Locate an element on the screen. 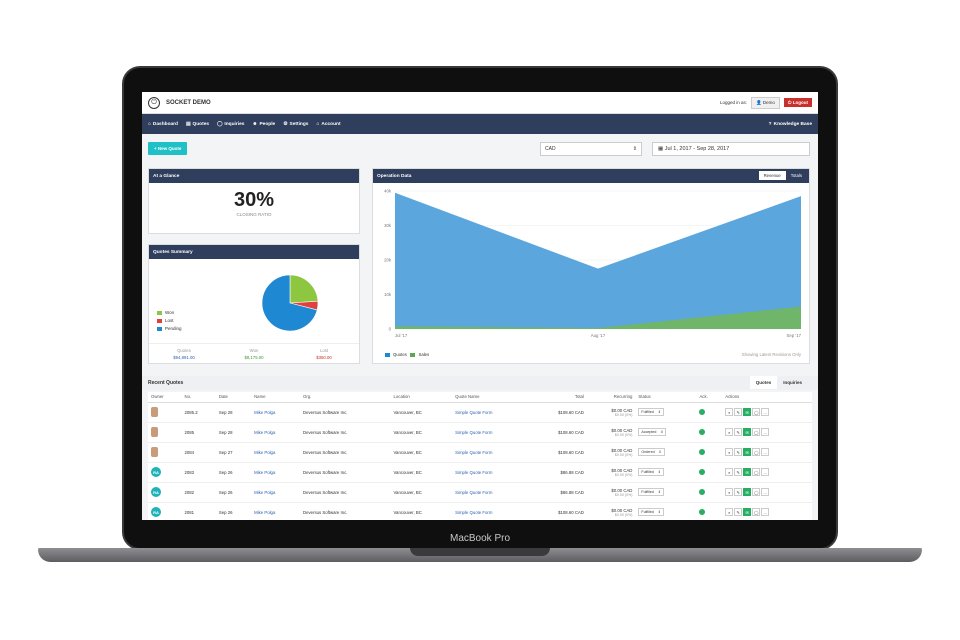 This screenshot has width=960, height=640. tab-recent-quotes: Quotes is located at coordinates (763, 382).